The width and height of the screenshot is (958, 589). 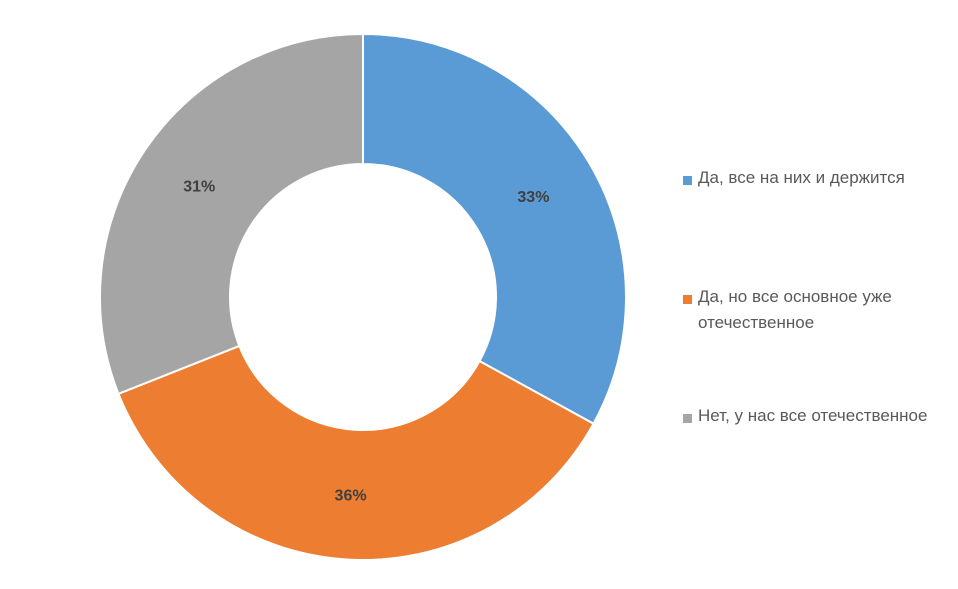 I want to click on legend-label: Да, все на них и держится, so click(x=801, y=177).